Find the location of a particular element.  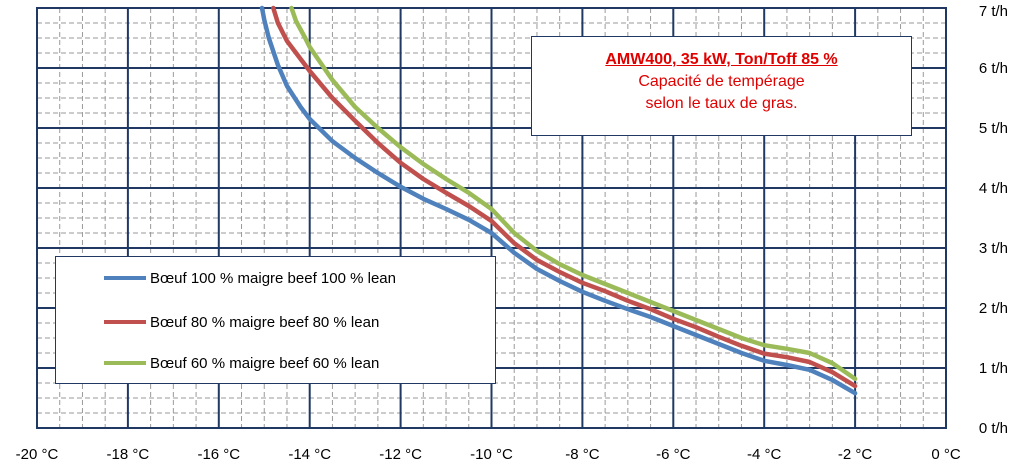

legend-item-100-lean: Bœuf 100 % maigre beef 100 % lean is located at coordinates (226, 278).